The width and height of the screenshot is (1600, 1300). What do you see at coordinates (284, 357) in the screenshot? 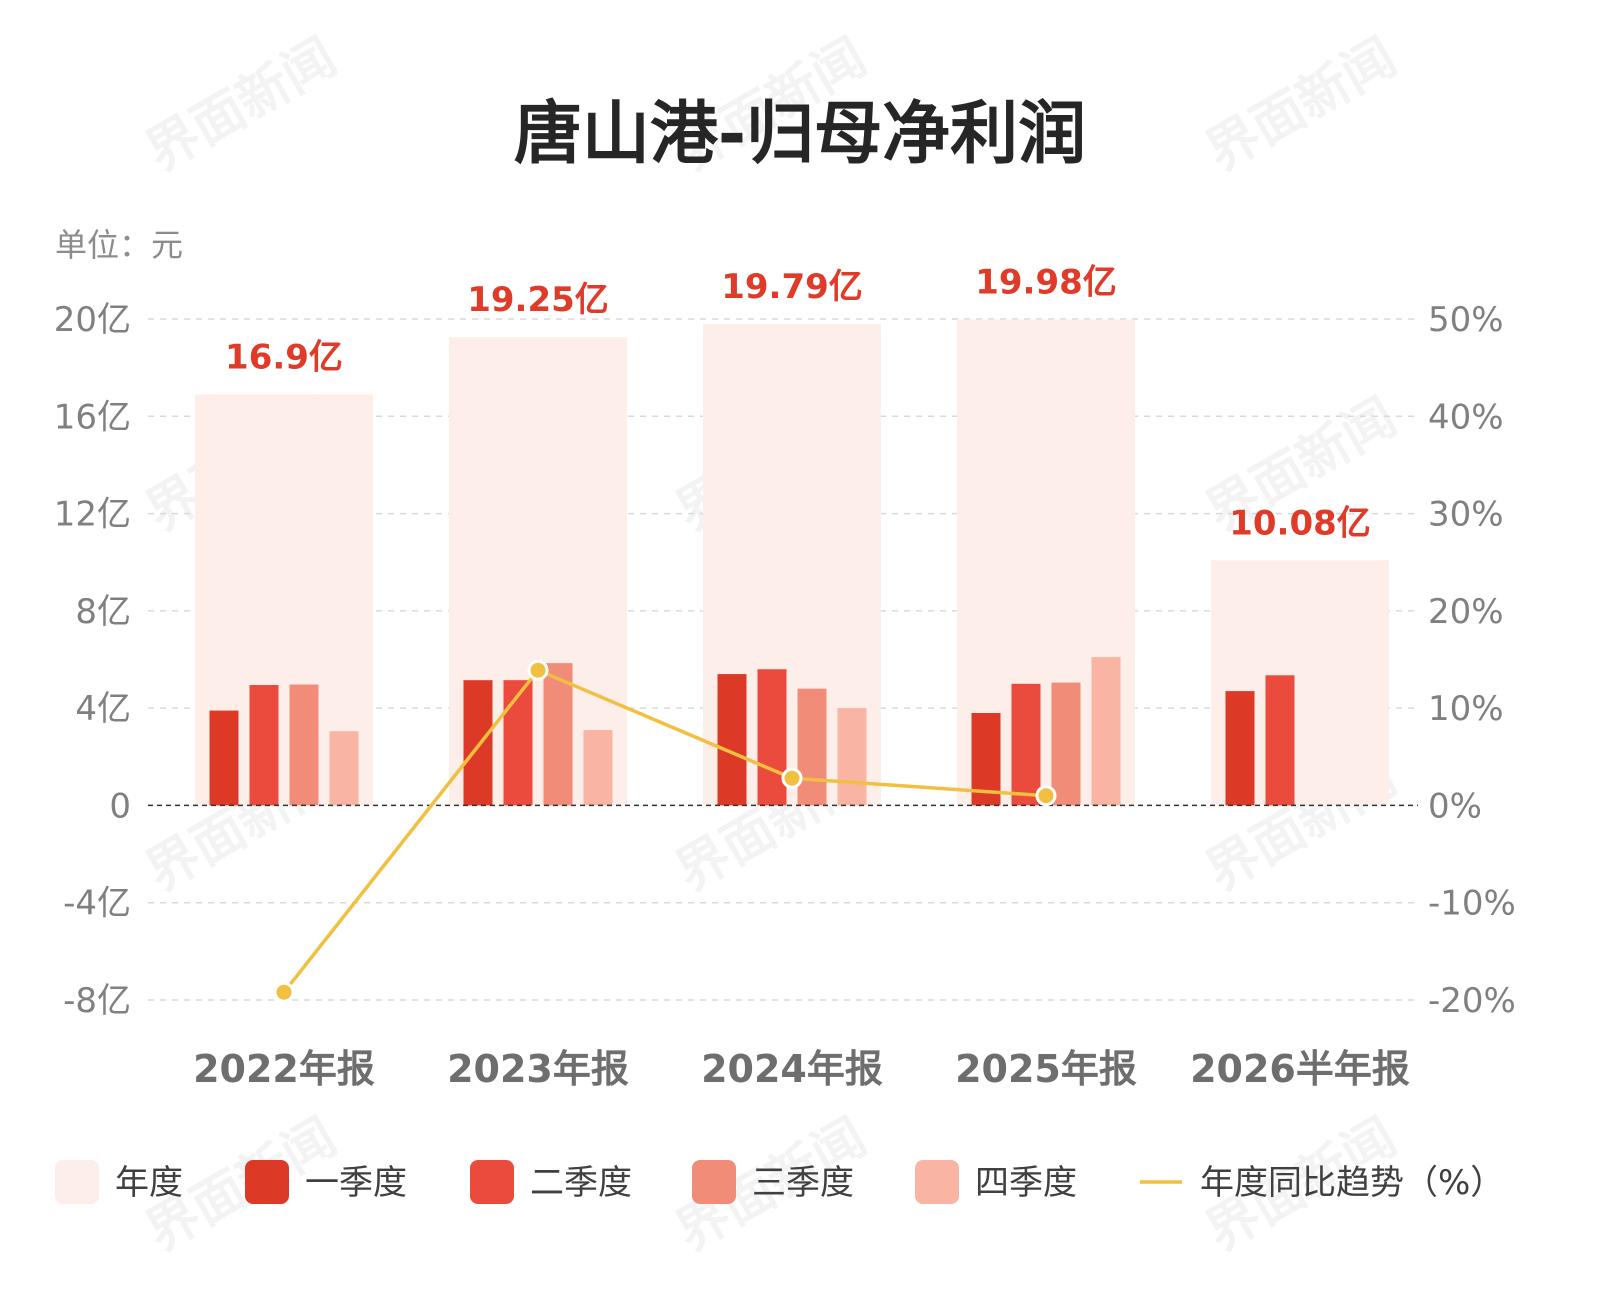
I see `annual-value-label: 16.9亿` at bounding box center [284, 357].